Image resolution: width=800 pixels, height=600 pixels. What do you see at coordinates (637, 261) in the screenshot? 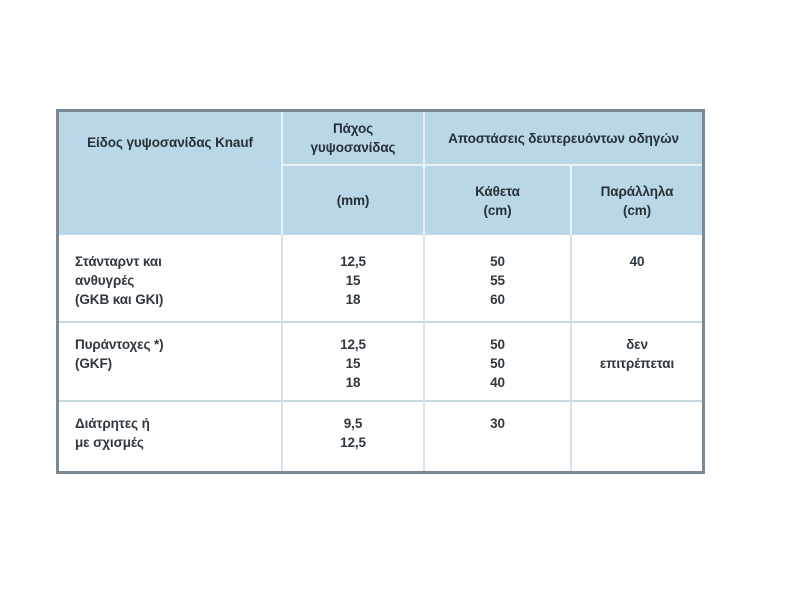
I see `row-standard-parallel-values: 40` at bounding box center [637, 261].